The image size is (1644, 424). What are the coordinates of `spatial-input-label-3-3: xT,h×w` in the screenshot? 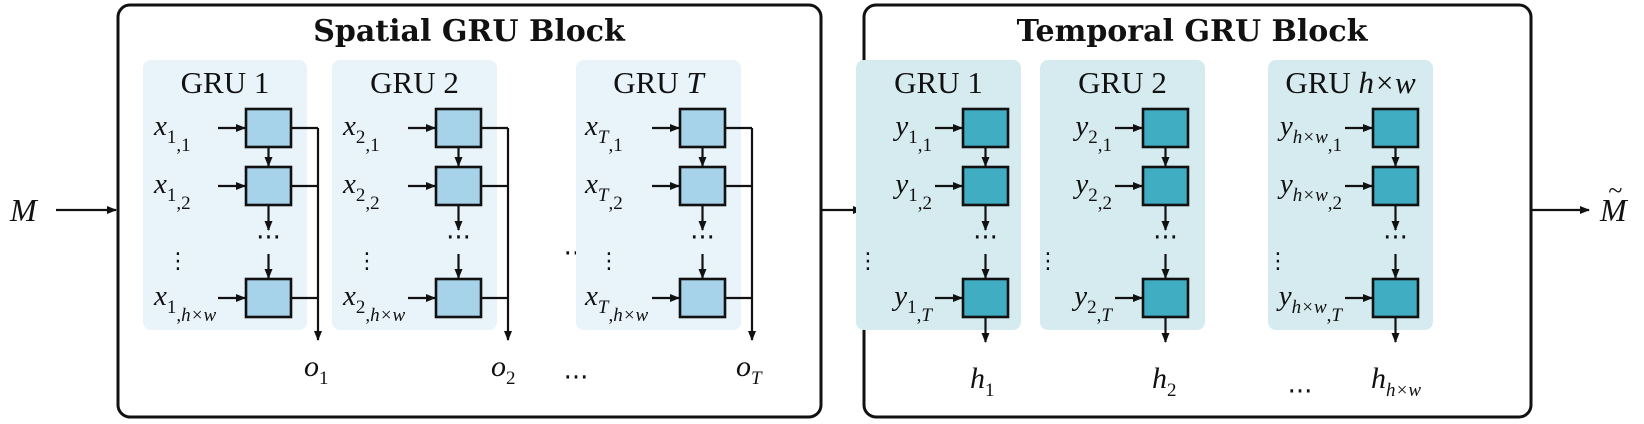 It's located at (616, 303).